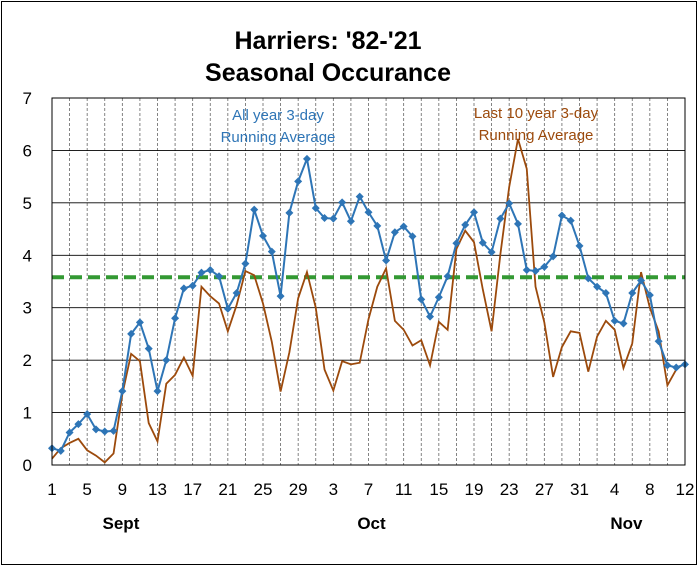  What do you see at coordinates (579, 489) in the screenshot?
I see `x-tick-label: 31` at bounding box center [579, 489].